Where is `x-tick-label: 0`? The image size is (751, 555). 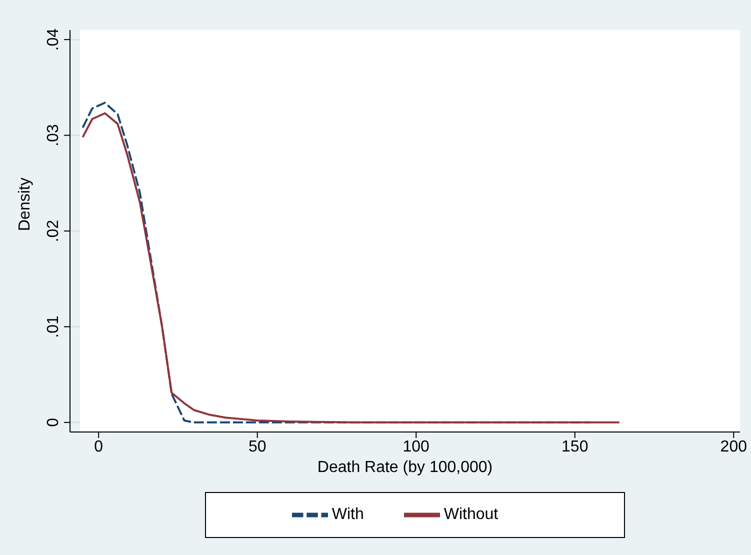 x-tick-label: 0 is located at coordinates (99, 447).